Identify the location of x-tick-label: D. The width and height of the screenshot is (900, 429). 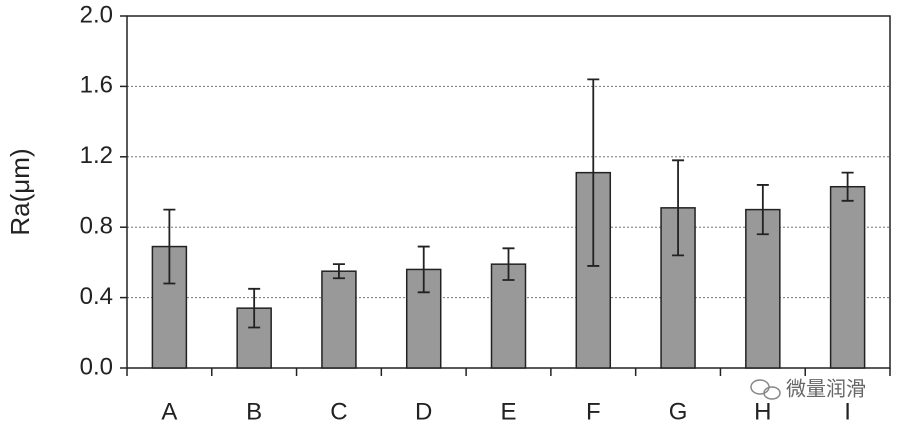
(423, 411).